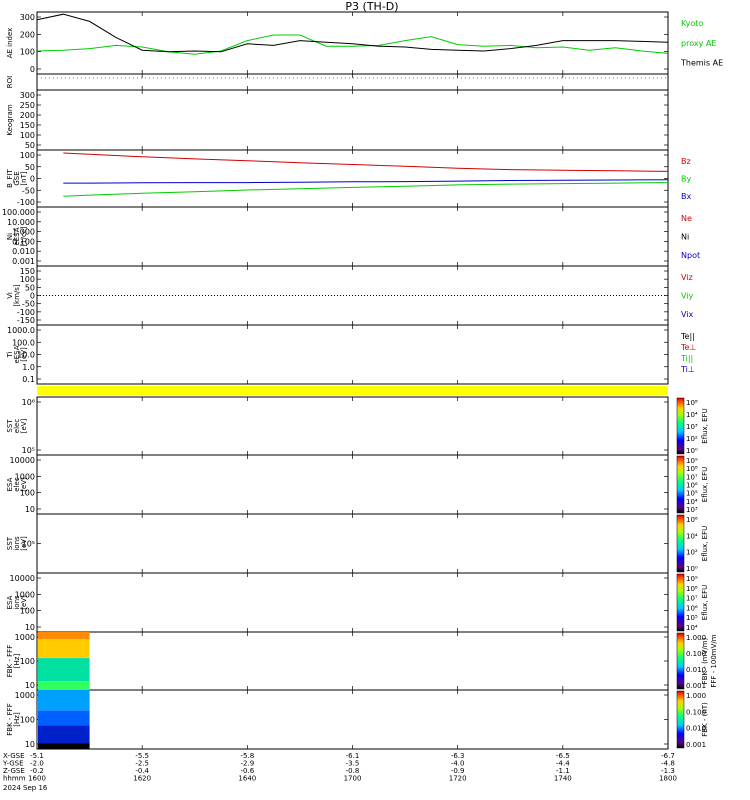 This screenshot has width=750, height=800. Describe the element at coordinates (17, 295) in the screenshot. I see `y-axis-label: [km/s]` at that location.